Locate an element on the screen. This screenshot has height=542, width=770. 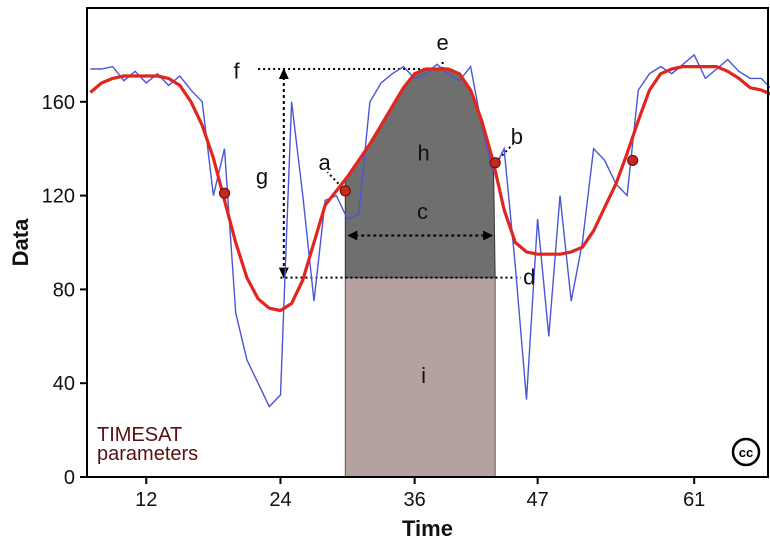
season-regions is located at coordinates (420, 273).